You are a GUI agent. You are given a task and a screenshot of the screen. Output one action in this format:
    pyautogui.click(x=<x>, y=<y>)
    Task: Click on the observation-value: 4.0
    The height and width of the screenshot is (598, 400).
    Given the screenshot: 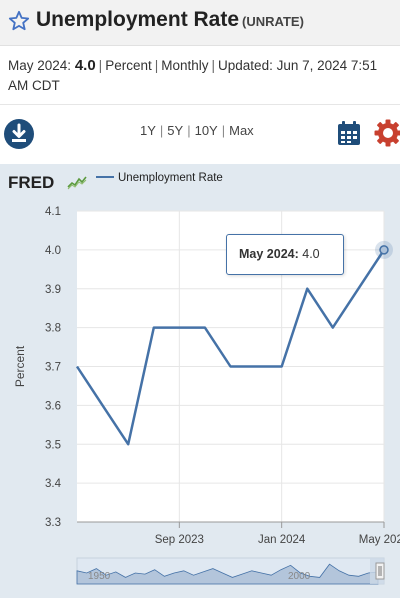 What is the action you would take?
    pyautogui.click(x=85, y=65)
    